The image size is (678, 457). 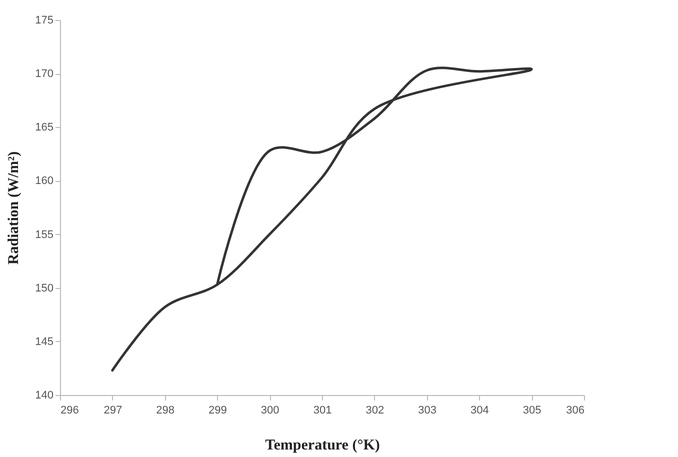 I want to click on x-tick-label: 302, so click(x=375, y=410).